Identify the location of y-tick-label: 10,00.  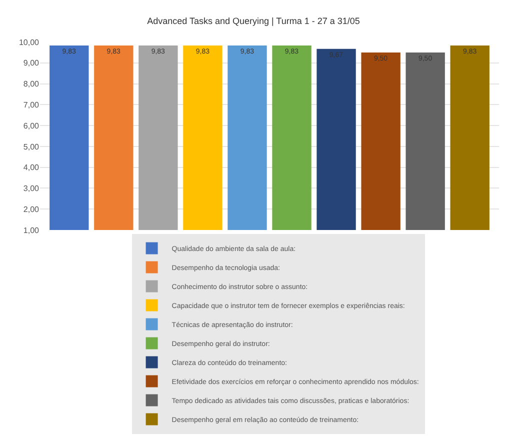
(29, 42).